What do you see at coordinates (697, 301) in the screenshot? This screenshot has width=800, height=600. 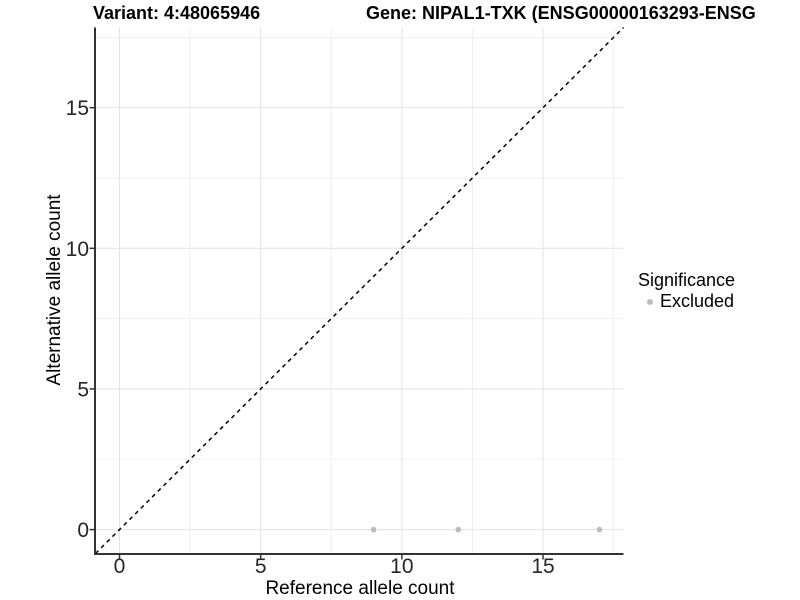 I see `legend-item-label: Excluded` at bounding box center [697, 301].